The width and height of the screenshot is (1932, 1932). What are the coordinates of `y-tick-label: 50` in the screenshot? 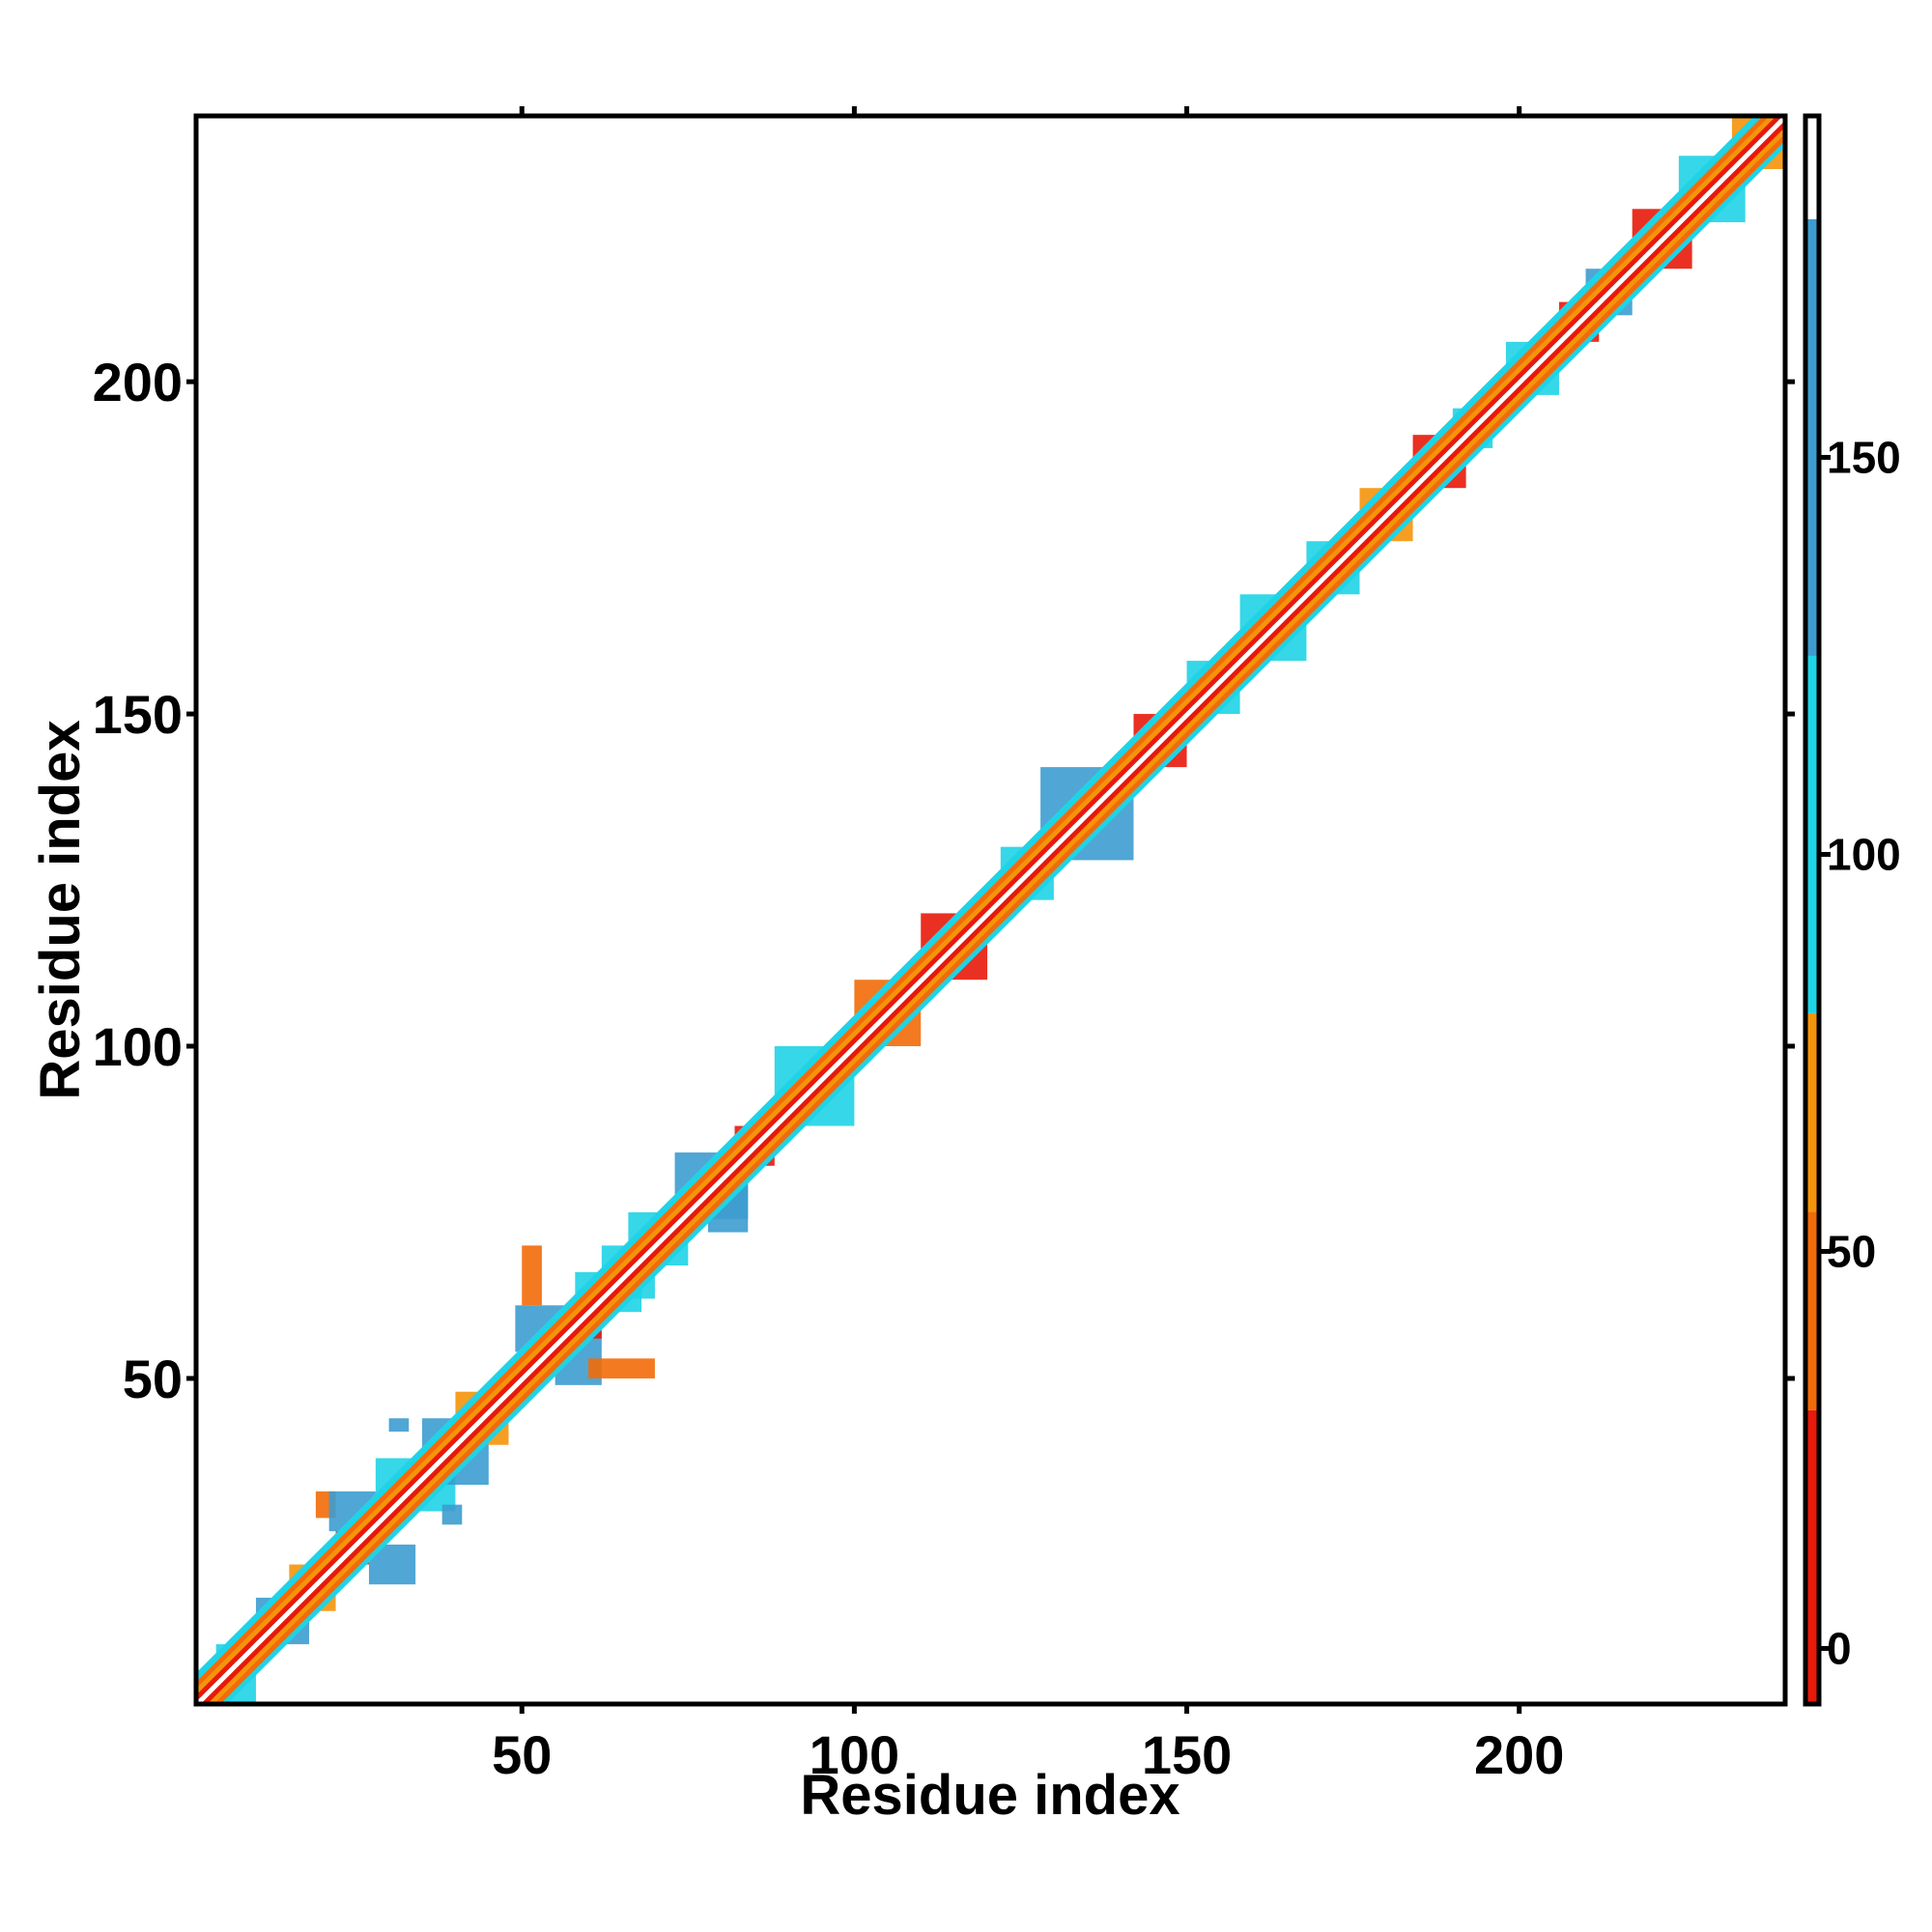 It's located at (153, 1379).